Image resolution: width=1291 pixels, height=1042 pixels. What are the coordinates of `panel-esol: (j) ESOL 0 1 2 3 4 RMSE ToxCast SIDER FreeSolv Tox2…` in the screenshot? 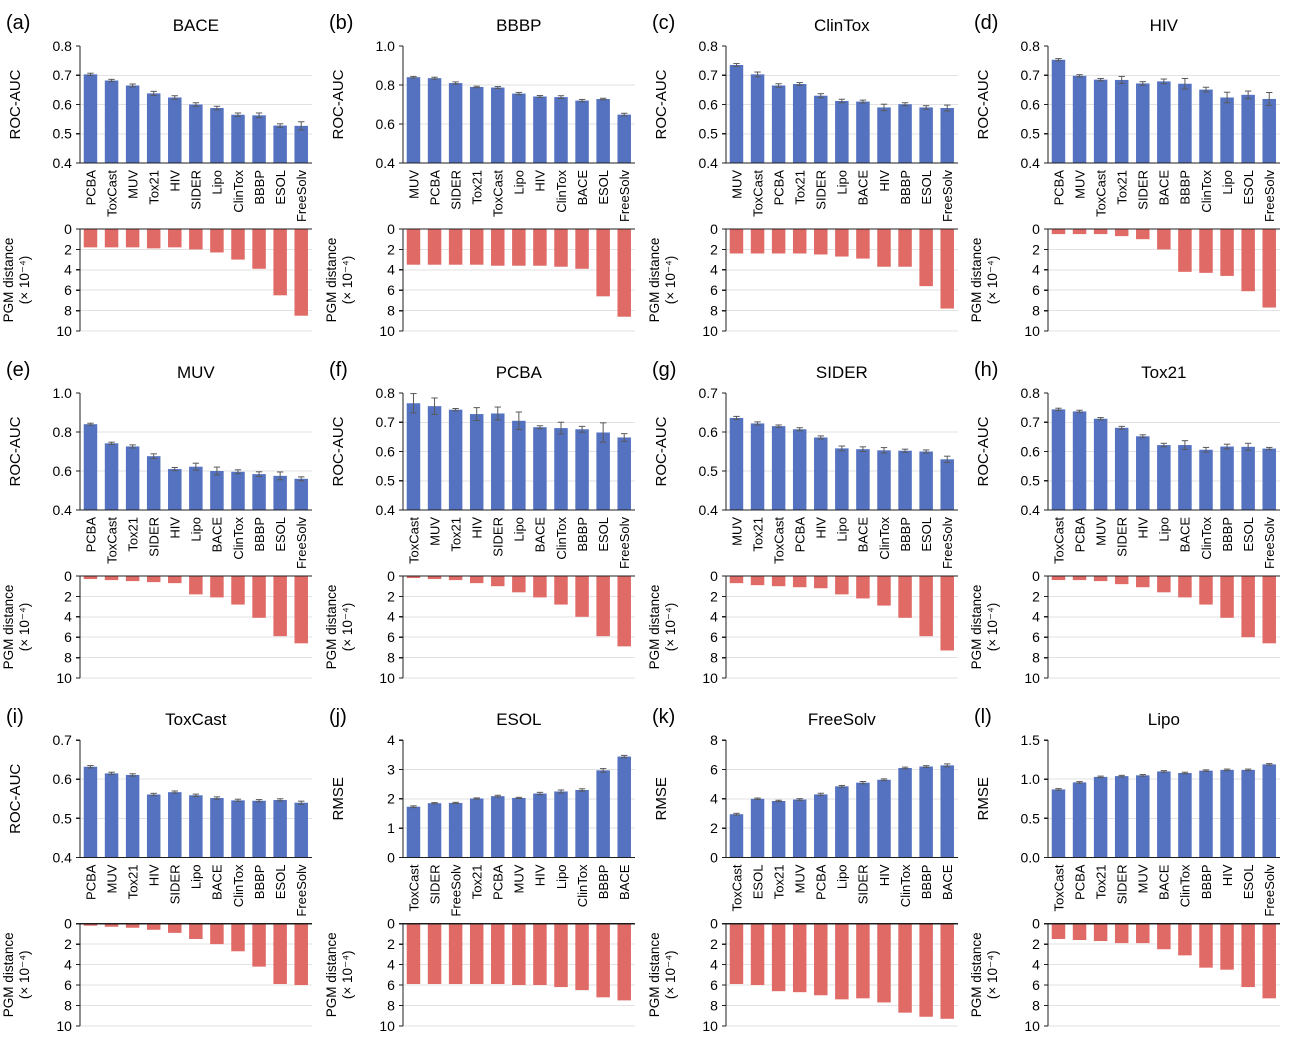 It's located at (479, 870).